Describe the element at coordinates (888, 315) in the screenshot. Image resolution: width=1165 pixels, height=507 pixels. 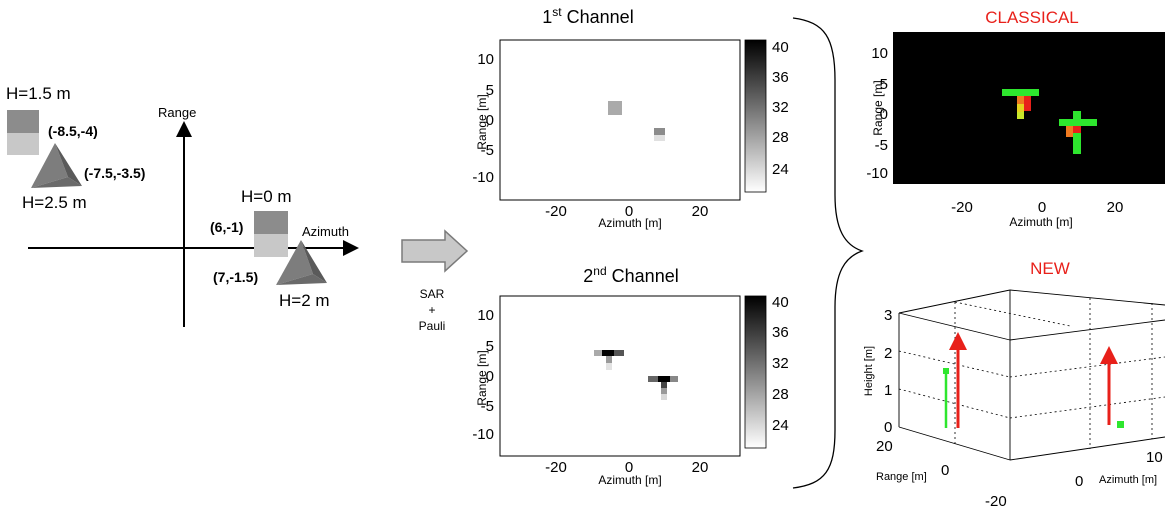
I see `new-ztick-3: 3` at that location.